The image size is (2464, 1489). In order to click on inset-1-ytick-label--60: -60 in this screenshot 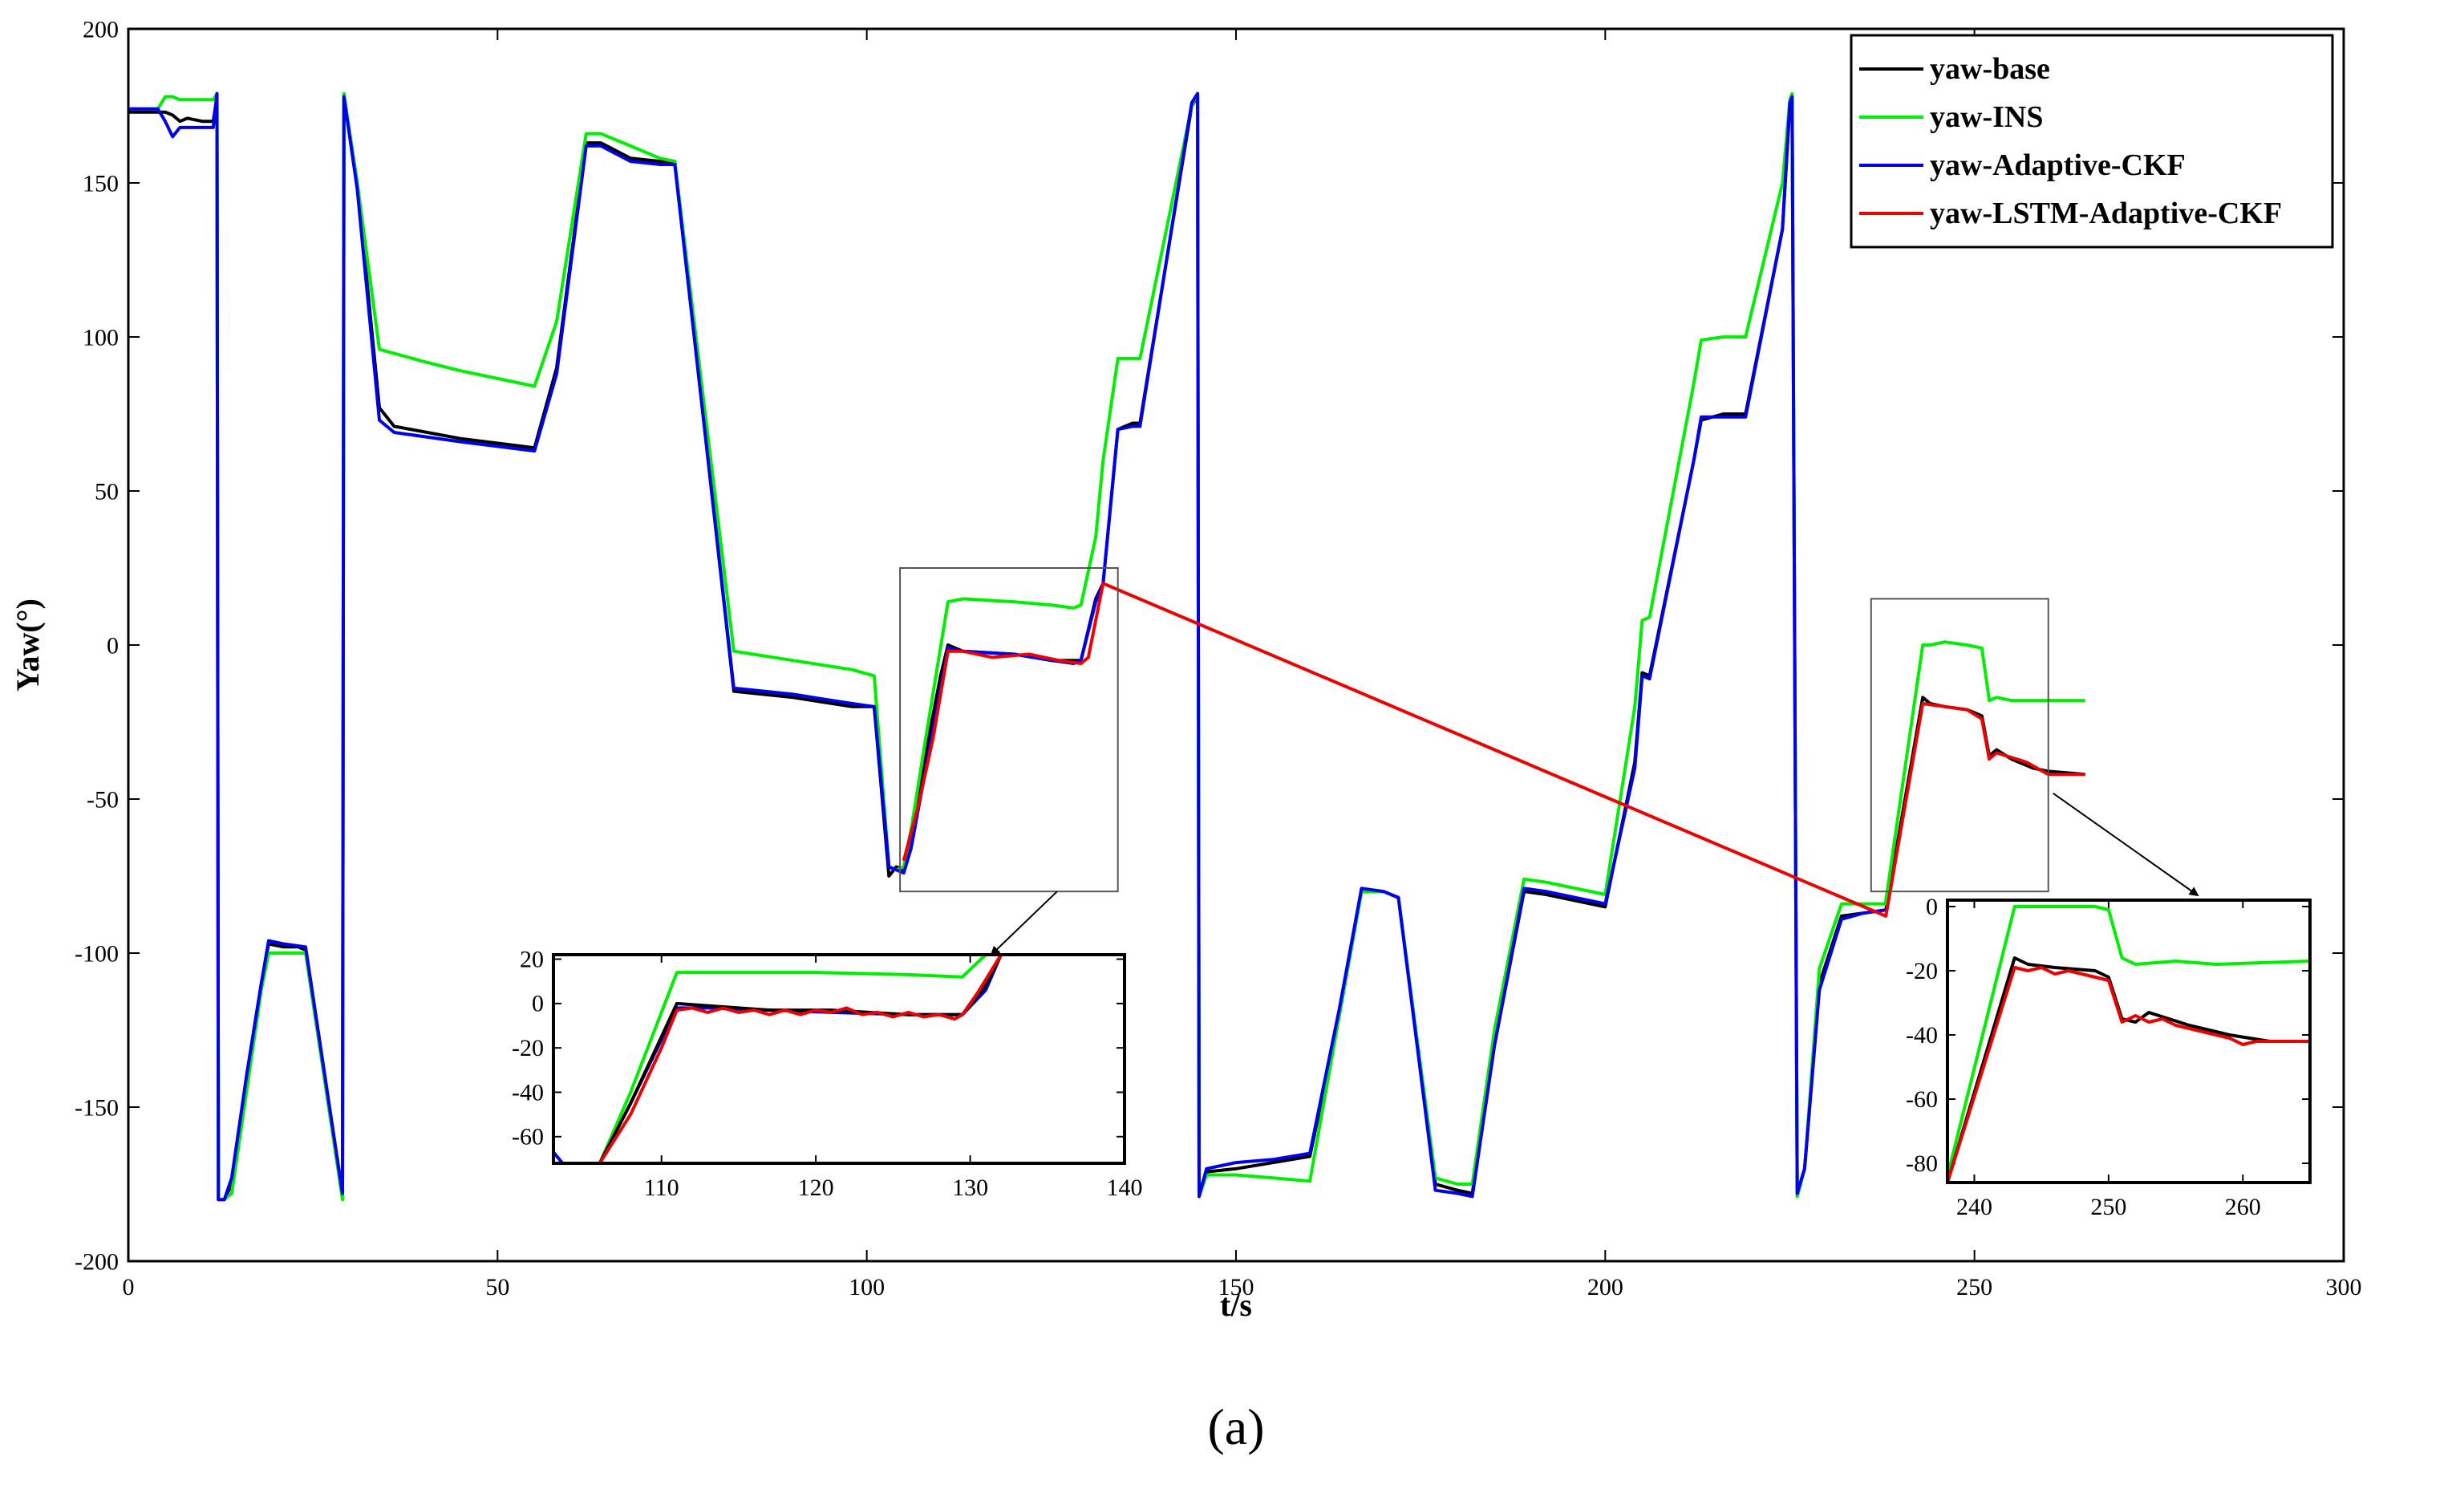, I will do `click(528, 1137)`.